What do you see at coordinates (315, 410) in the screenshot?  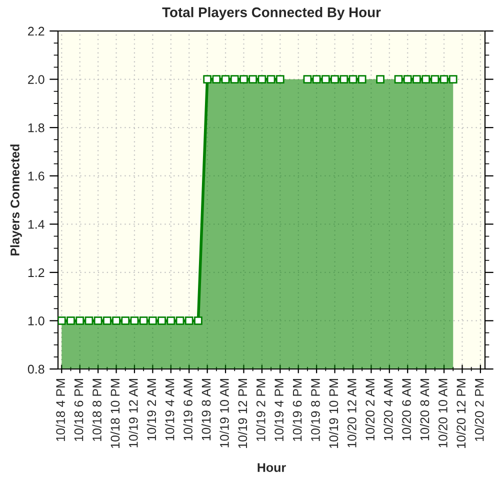 I see `x-tick-label: 10/19 8 PM` at bounding box center [315, 410].